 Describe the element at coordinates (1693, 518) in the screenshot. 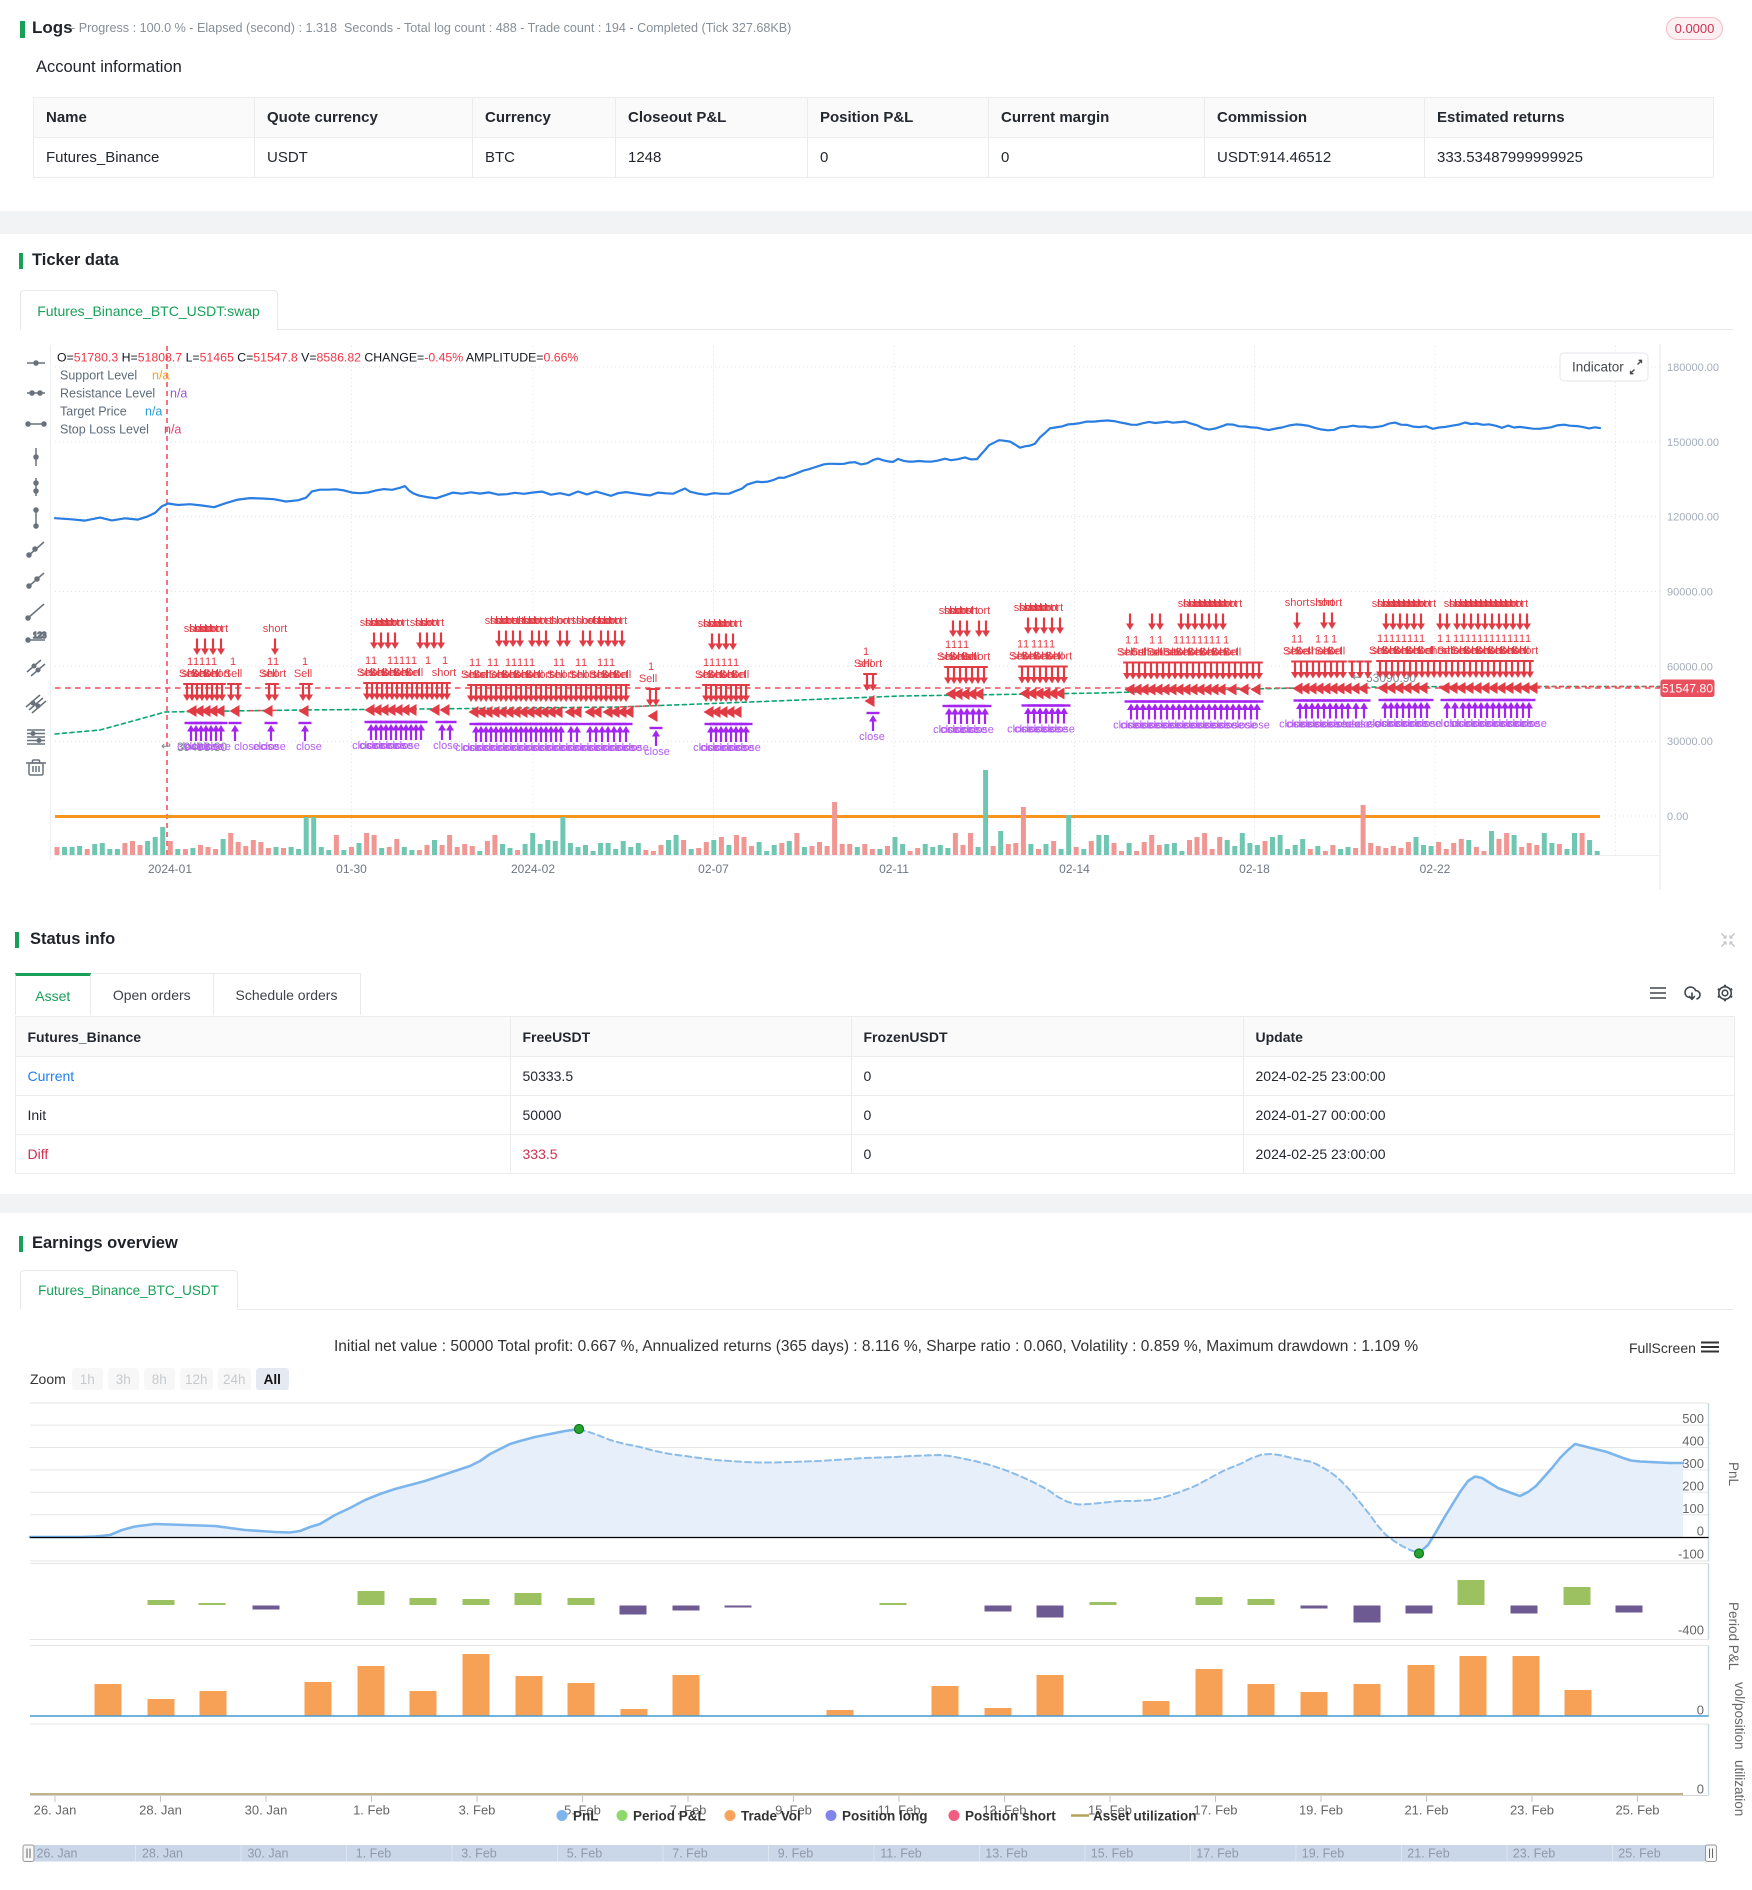

I see `svg-text: 120000.00` at that location.